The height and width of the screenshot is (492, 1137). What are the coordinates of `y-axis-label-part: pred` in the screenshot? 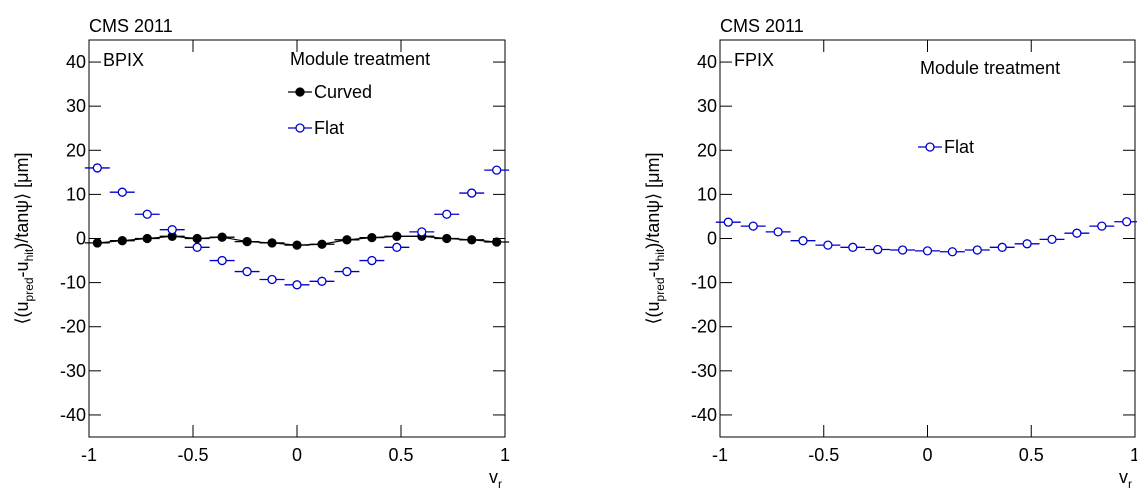 It's located at (660, 289).